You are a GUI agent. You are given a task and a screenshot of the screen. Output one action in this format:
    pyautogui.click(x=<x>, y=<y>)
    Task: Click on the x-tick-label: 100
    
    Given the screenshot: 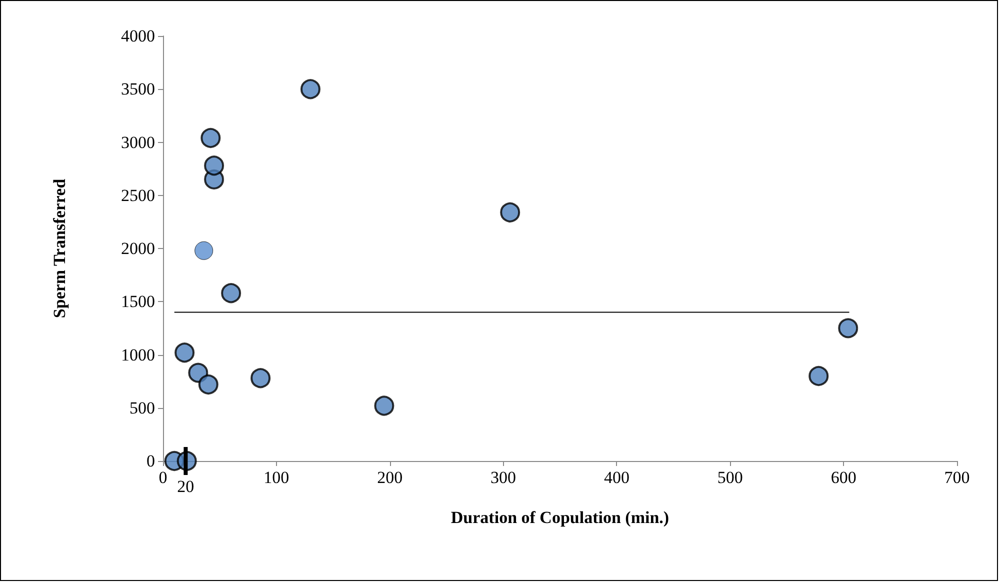 What is the action you would take?
    pyautogui.click(x=277, y=477)
    